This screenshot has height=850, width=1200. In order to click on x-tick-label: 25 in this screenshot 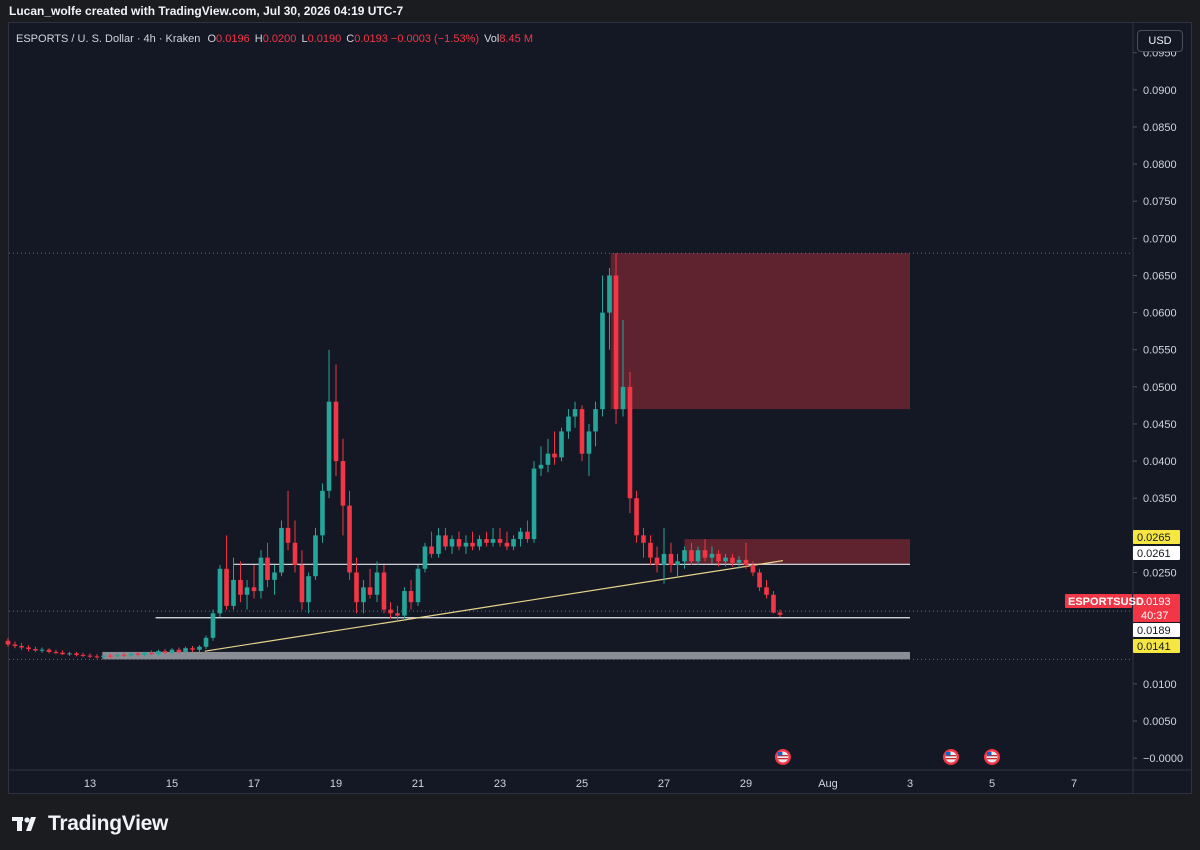, I will do `click(582, 784)`.